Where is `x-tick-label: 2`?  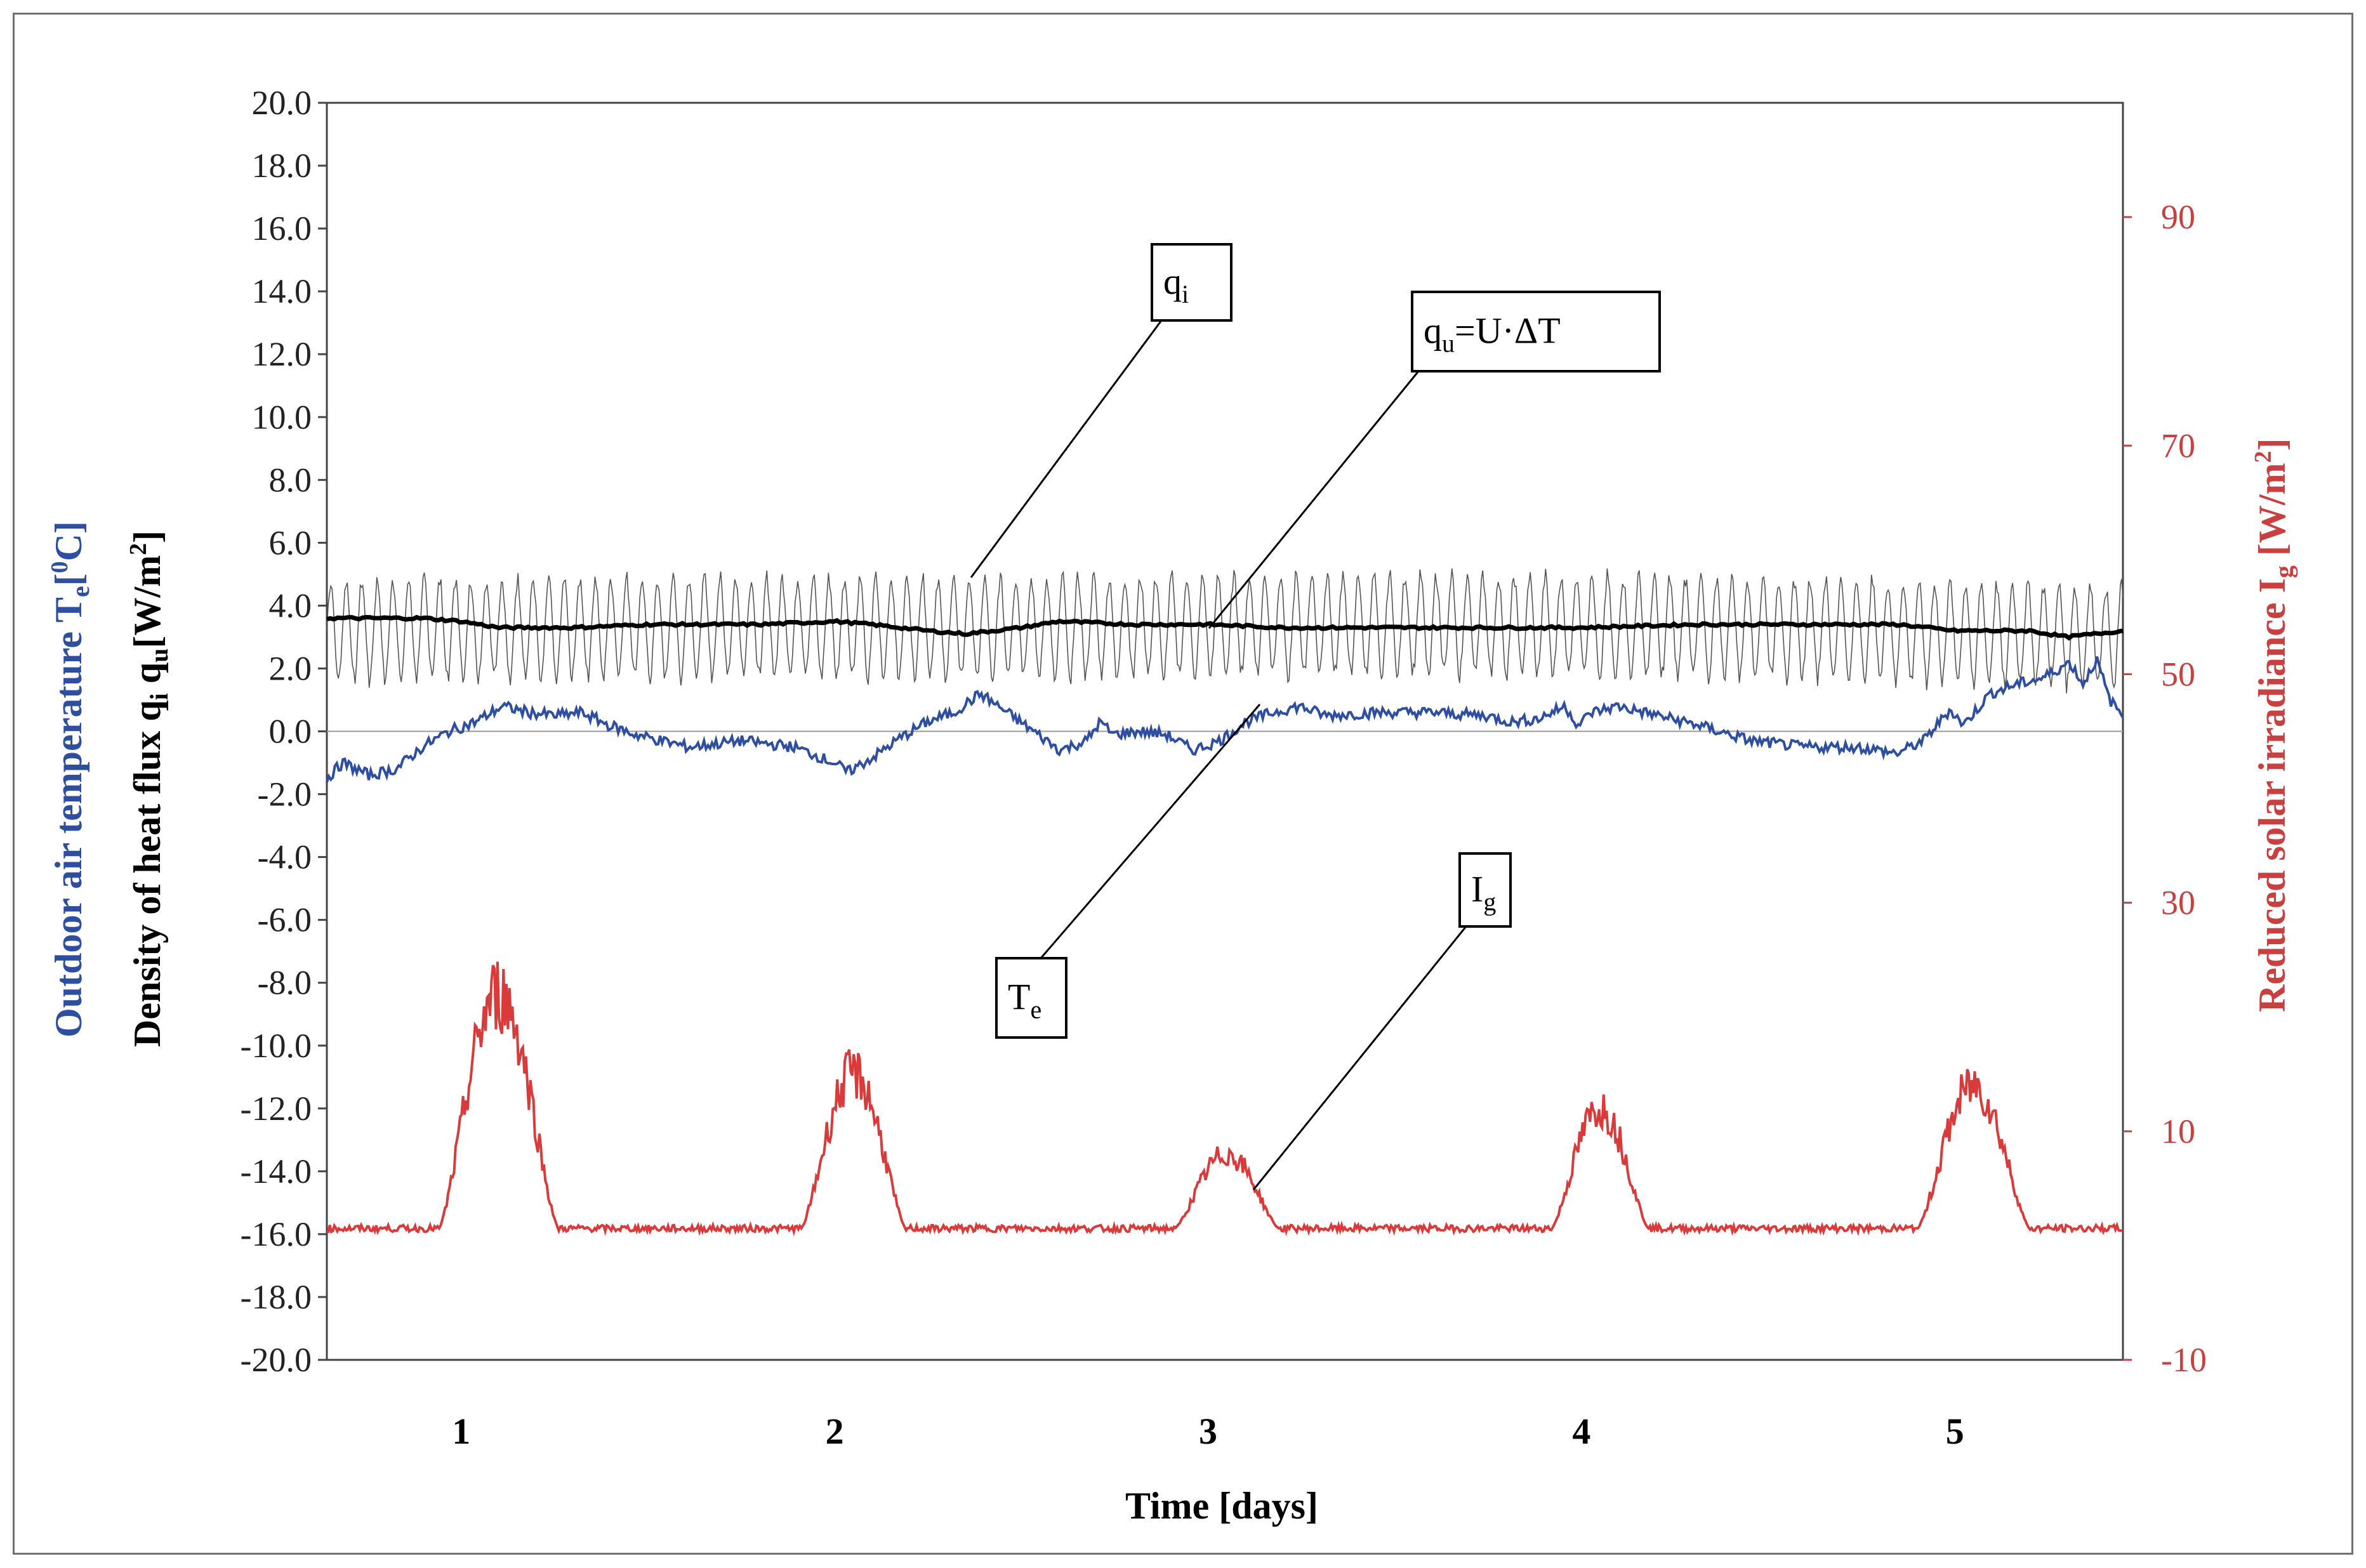 x-tick-label: 2 is located at coordinates (835, 1431).